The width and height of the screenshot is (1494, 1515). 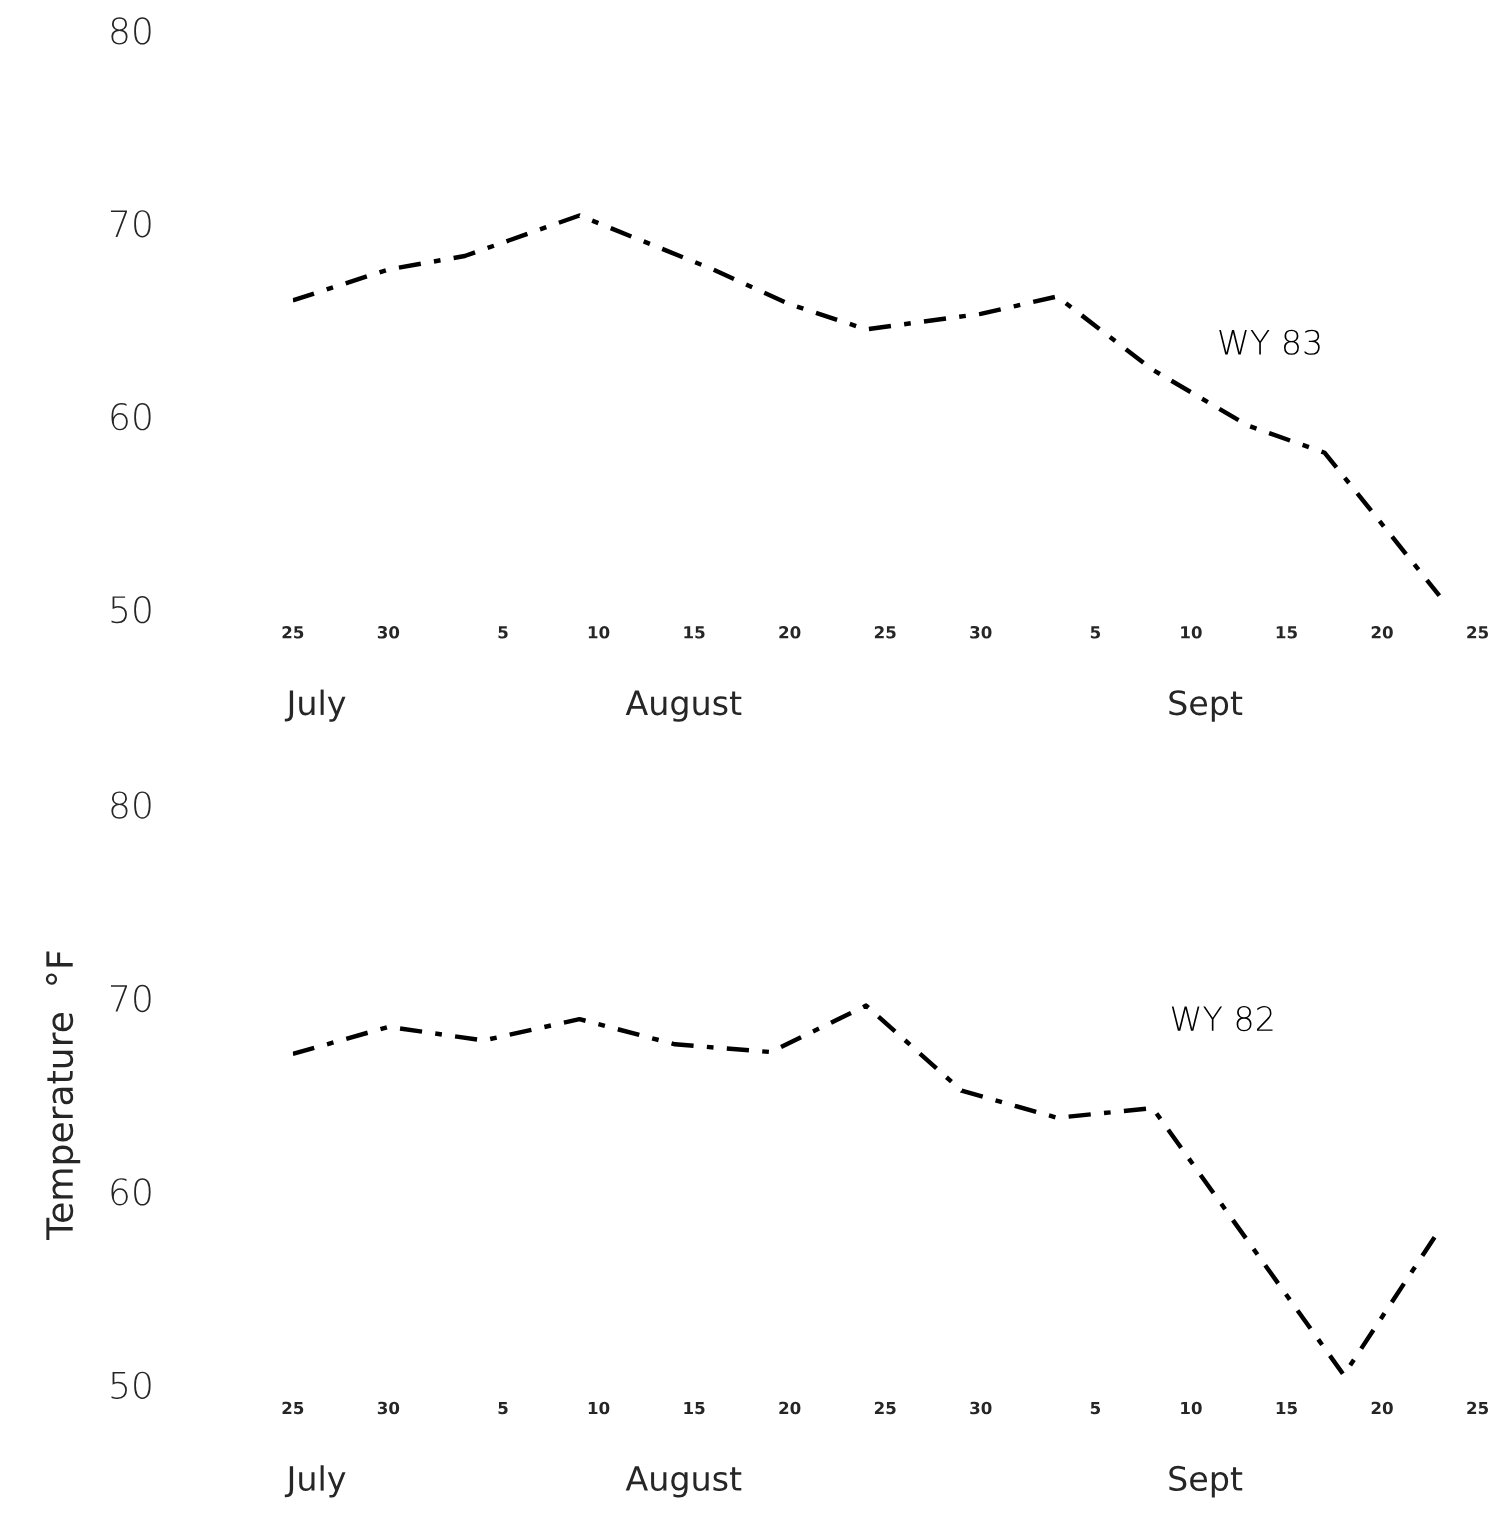 What do you see at coordinates (1222, 1019) in the screenshot?
I see `text: WY 82` at bounding box center [1222, 1019].